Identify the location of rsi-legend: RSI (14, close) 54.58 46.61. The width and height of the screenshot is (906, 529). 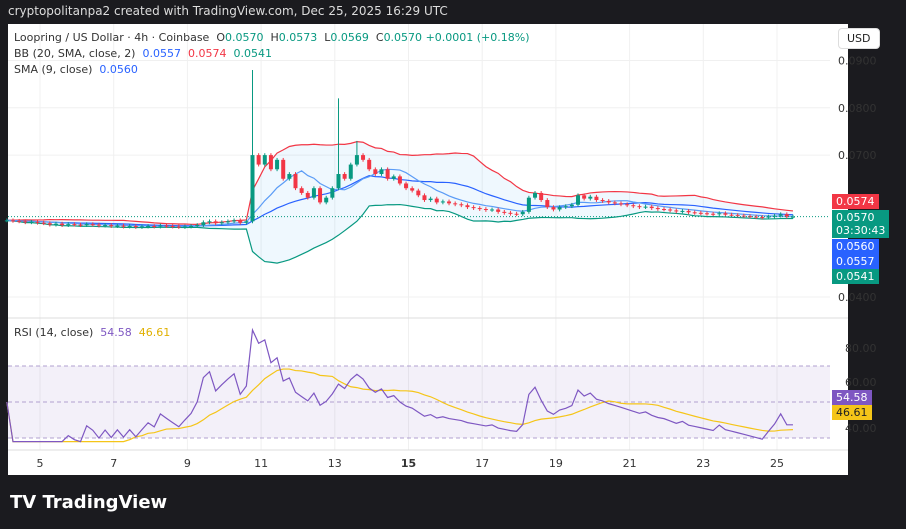
(92, 332).